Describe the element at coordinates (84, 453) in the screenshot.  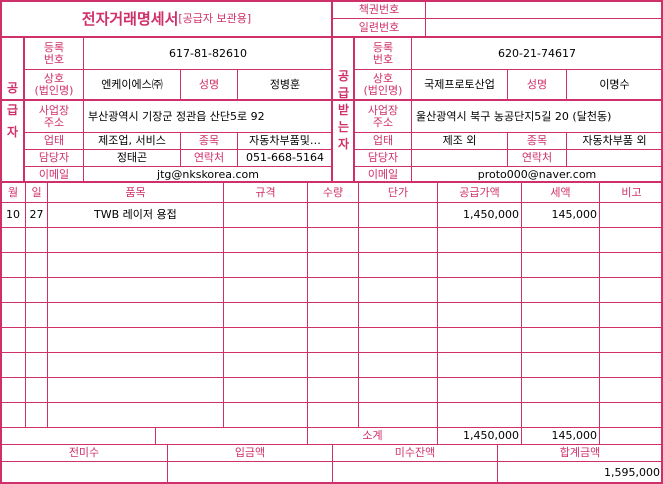
I see `prev-unpaid-label: 전미수` at that location.